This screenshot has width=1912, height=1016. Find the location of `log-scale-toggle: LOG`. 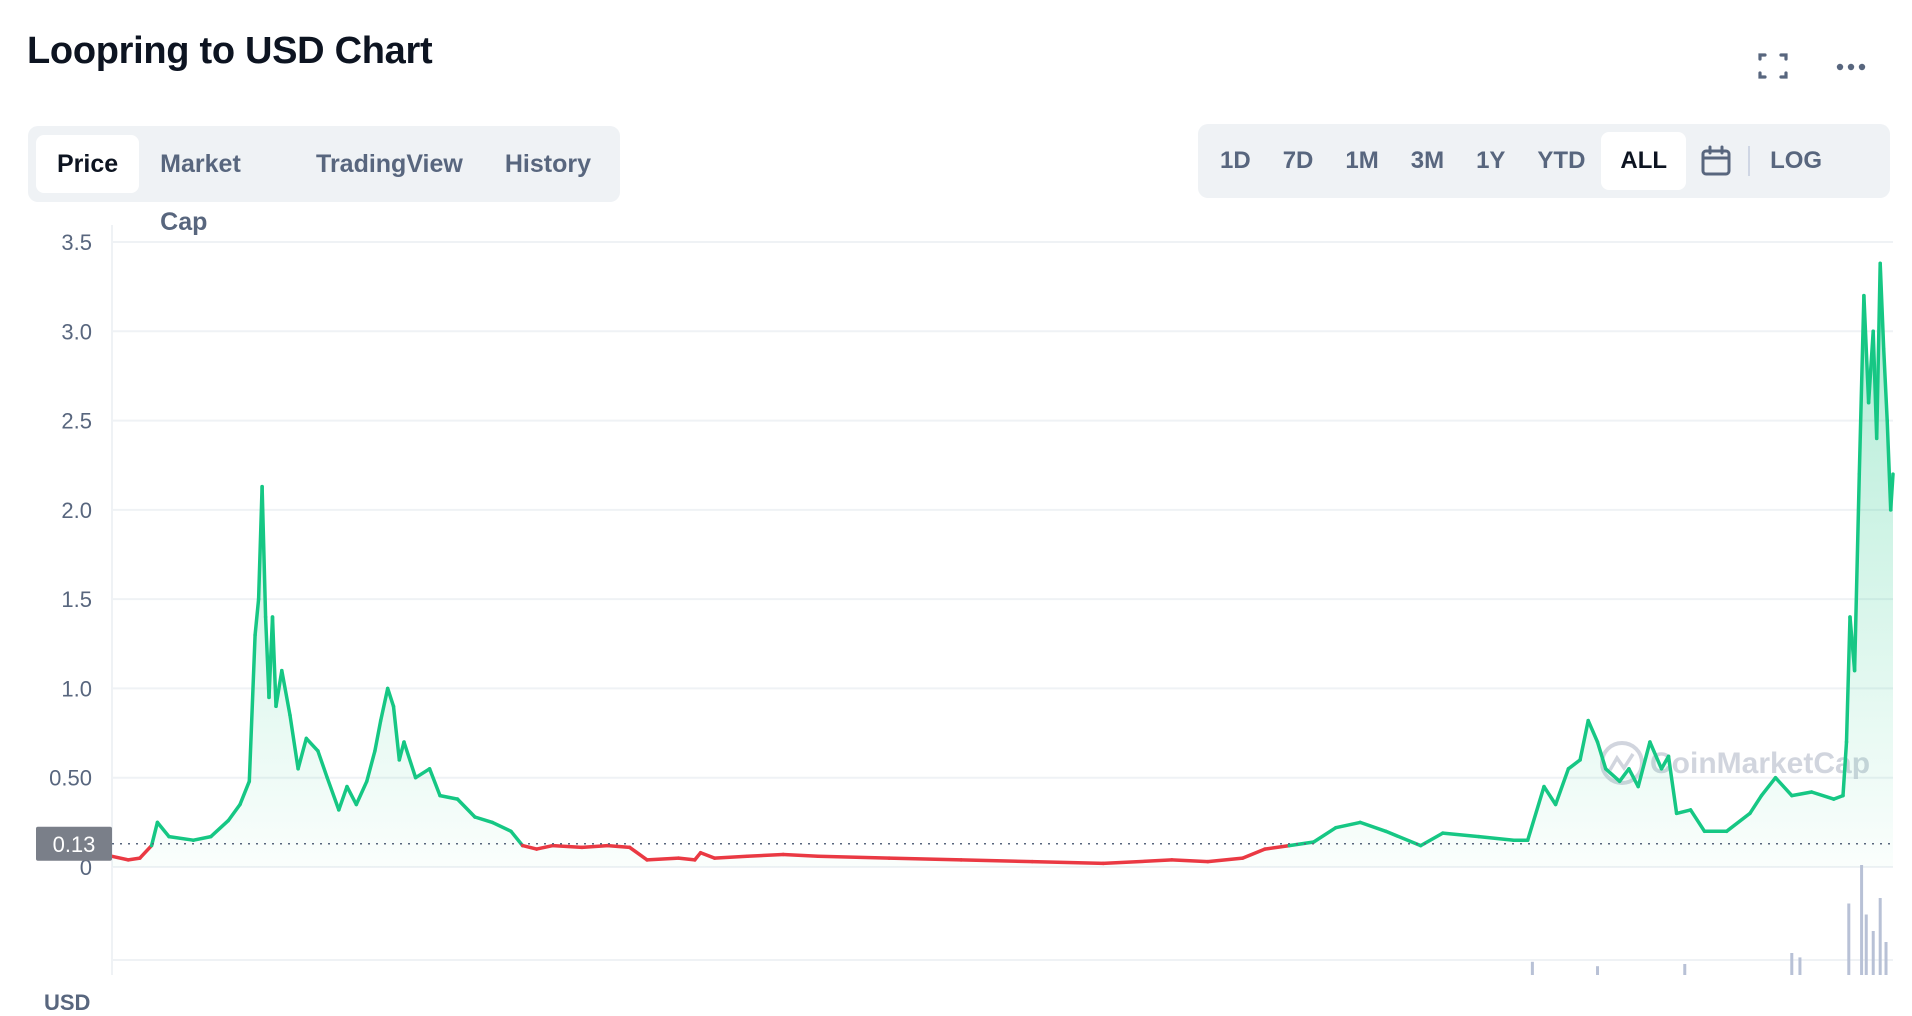

log-scale-toggle: LOG is located at coordinates (1796, 160).